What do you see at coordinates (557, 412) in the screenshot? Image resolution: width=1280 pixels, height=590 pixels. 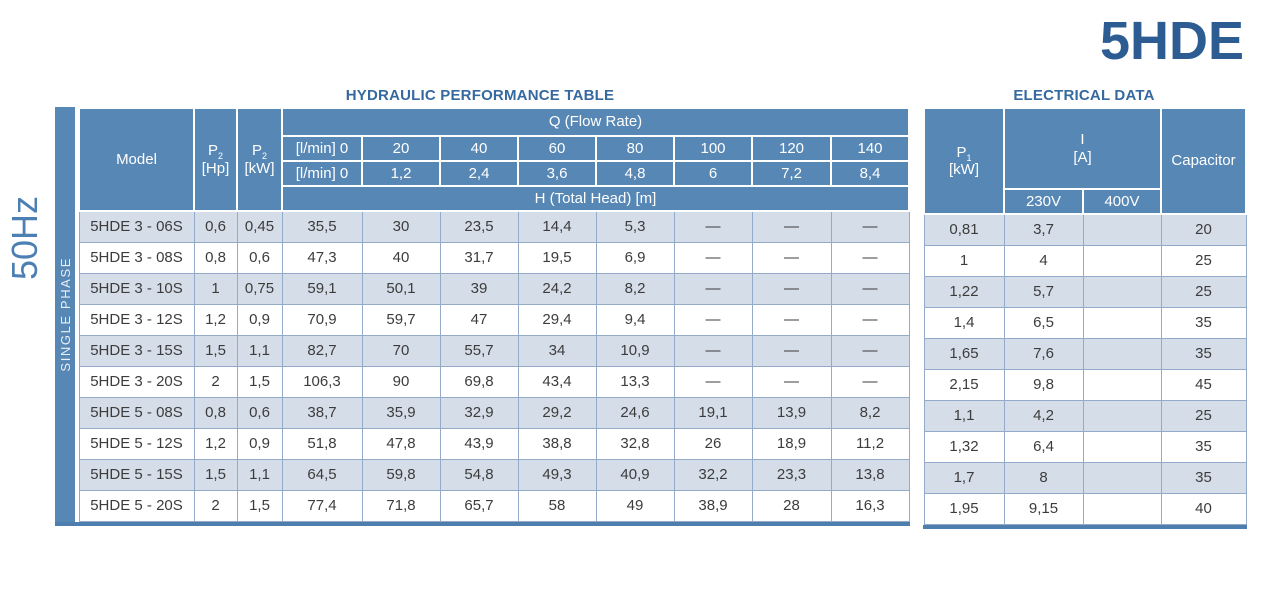 I see `head-value-cell: 29,2` at bounding box center [557, 412].